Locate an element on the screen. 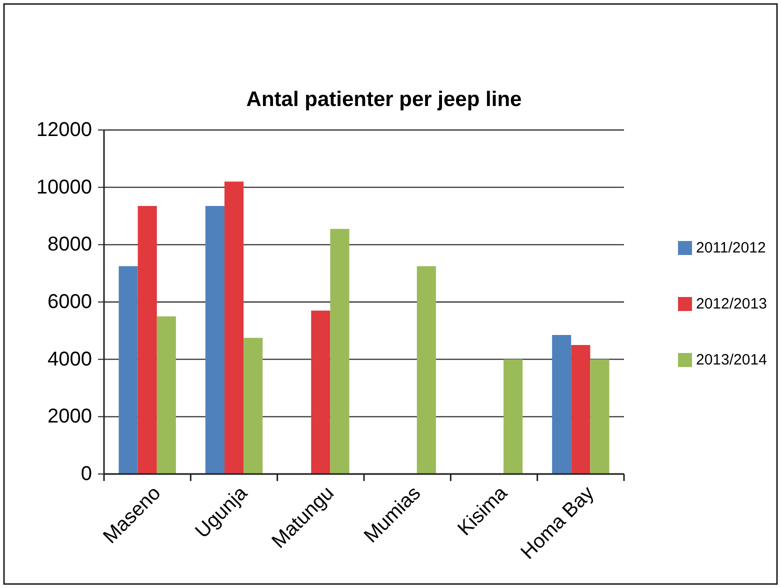 The width and height of the screenshot is (781, 588). legend-label: 2013/2014 is located at coordinates (731, 360).